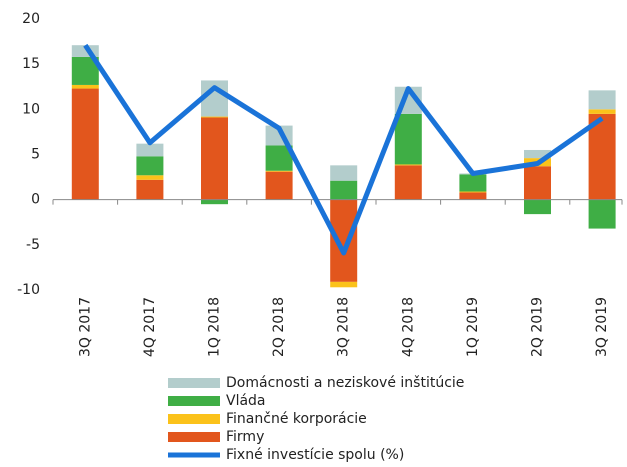 The height and width of the screenshot is (467, 627). Describe the element at coordinates (28, 290) in the screenshot. I see `y-tick-label: -10` at that location.